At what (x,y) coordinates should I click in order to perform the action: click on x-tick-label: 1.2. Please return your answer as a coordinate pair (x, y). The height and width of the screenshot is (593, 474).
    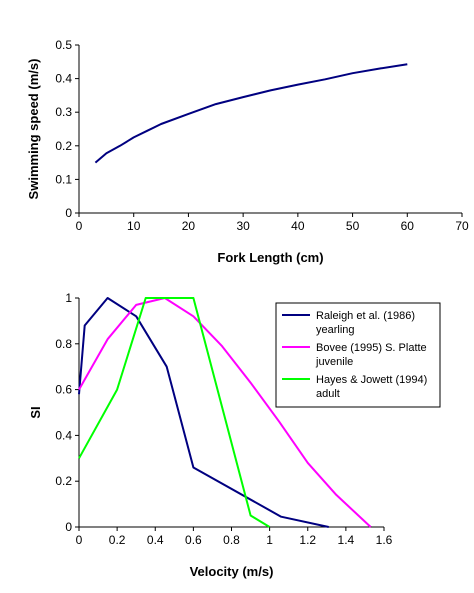
    Looking at the image, I should click on (307, 540).